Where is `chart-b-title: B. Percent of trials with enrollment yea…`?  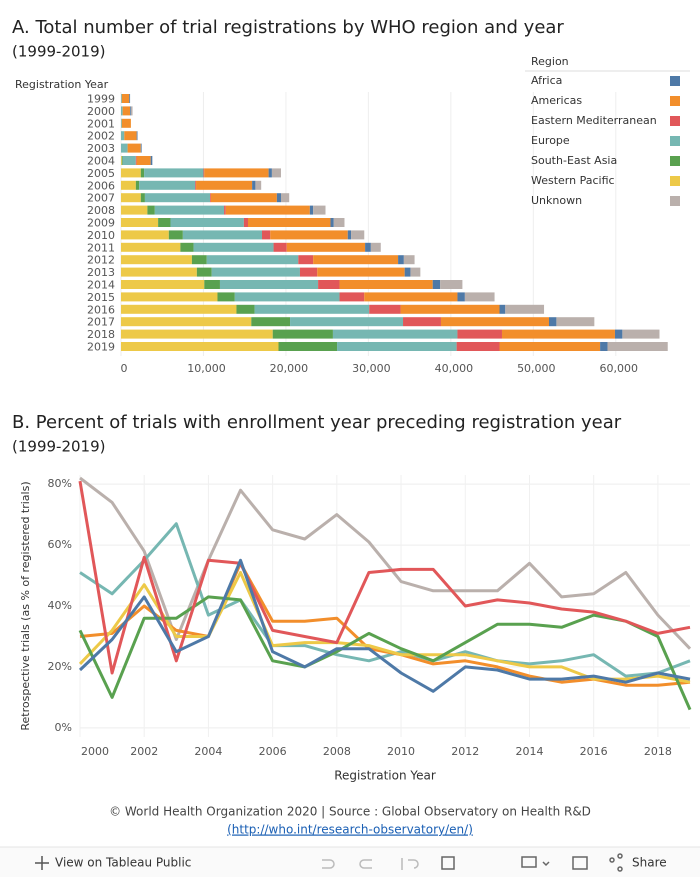
chart-b-title: B. Percent of trials with enrollment yea… is located at coordinates (317, 422).